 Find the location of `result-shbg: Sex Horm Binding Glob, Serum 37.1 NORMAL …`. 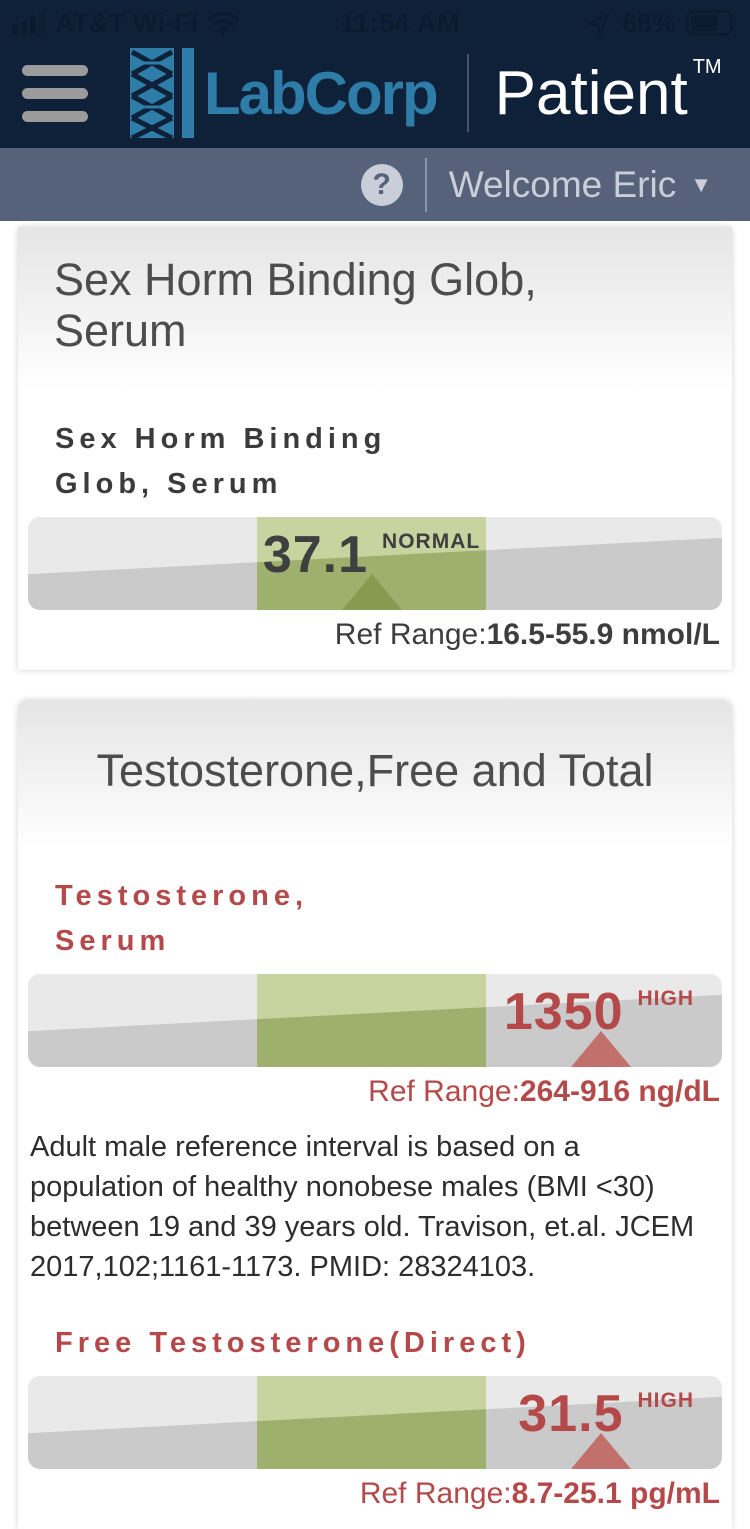

result-shbg: Sex Horm Binding Glob, Serum 37.1 NORMAL … is located at coordinates (375, 534).